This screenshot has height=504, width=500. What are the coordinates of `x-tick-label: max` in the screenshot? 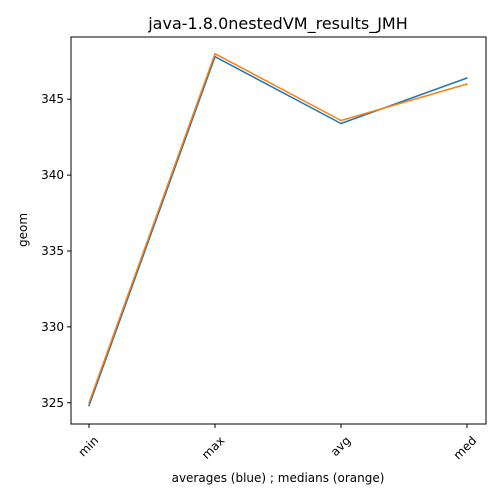 It's located at (213, 447).